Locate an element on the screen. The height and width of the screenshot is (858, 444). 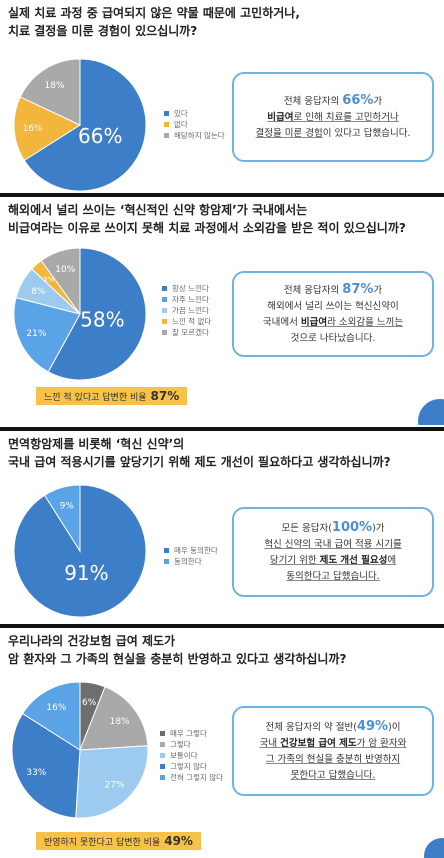
question-1-line-1: 실제 치료 과정 중 급여되지 않은 약물 때문에 고민하거나, is located at coordinates (154, 13).